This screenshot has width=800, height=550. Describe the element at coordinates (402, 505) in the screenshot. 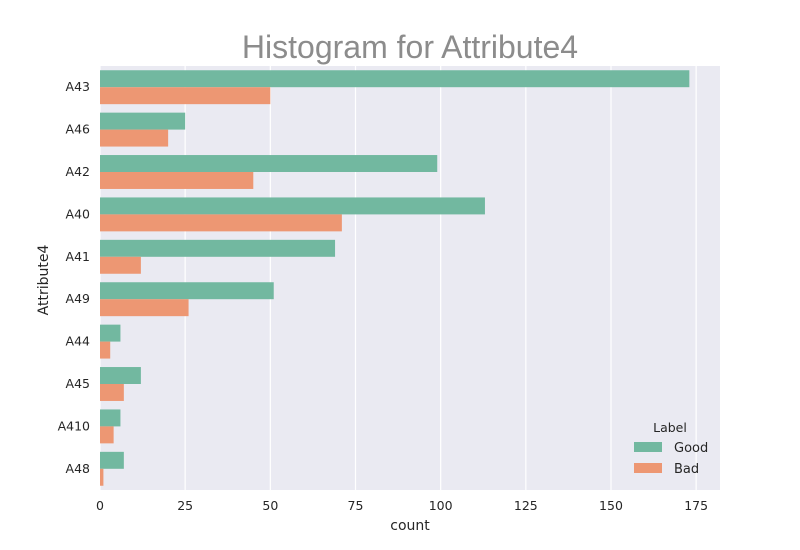

I see `x-tick-labels: 0 25 50 75 100 125 150 175` at that location.